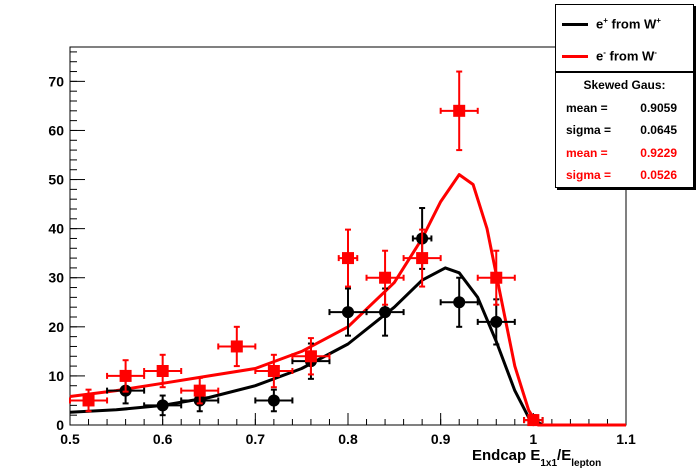 The width and height of the screenshot is (696, 472). What do you see at coordinates (624, 111) in the screenshot?
I see `stats-row: mean = 0.9059` at bounding box center [624, 111].